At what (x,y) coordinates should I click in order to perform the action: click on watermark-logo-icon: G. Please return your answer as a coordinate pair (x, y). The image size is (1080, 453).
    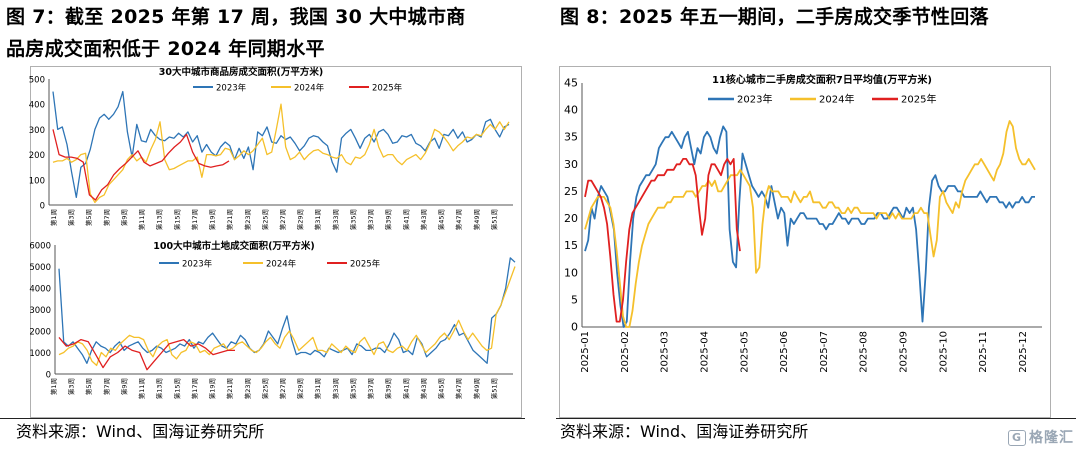
    Looking at the image, I should click on (1016, 438).